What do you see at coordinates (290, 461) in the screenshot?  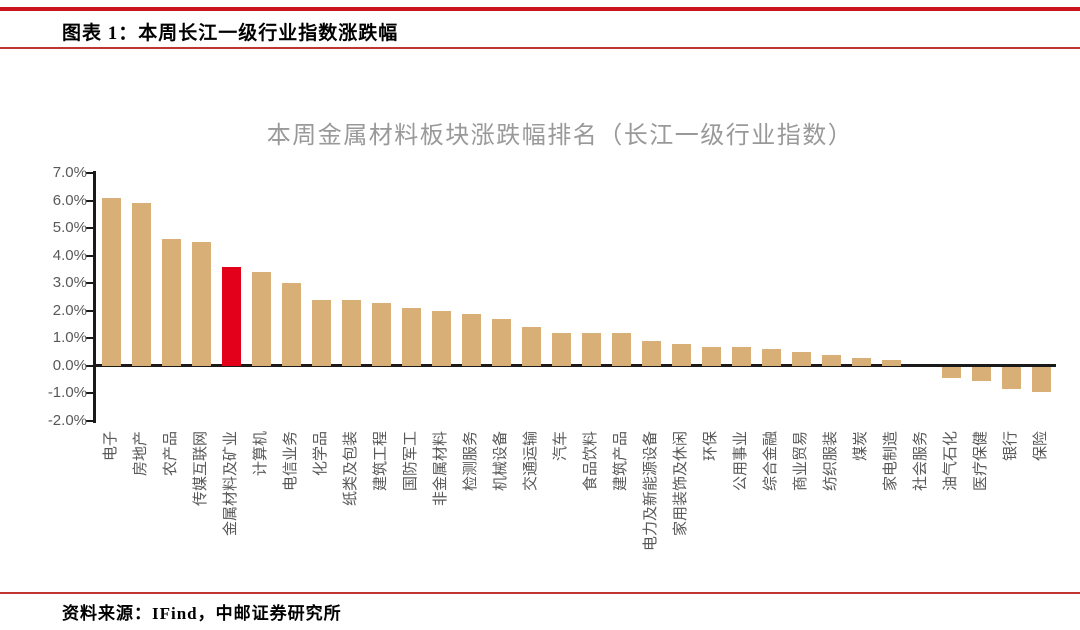 I see `x-category-label: 电信业务` at bounding box center [290, 461].